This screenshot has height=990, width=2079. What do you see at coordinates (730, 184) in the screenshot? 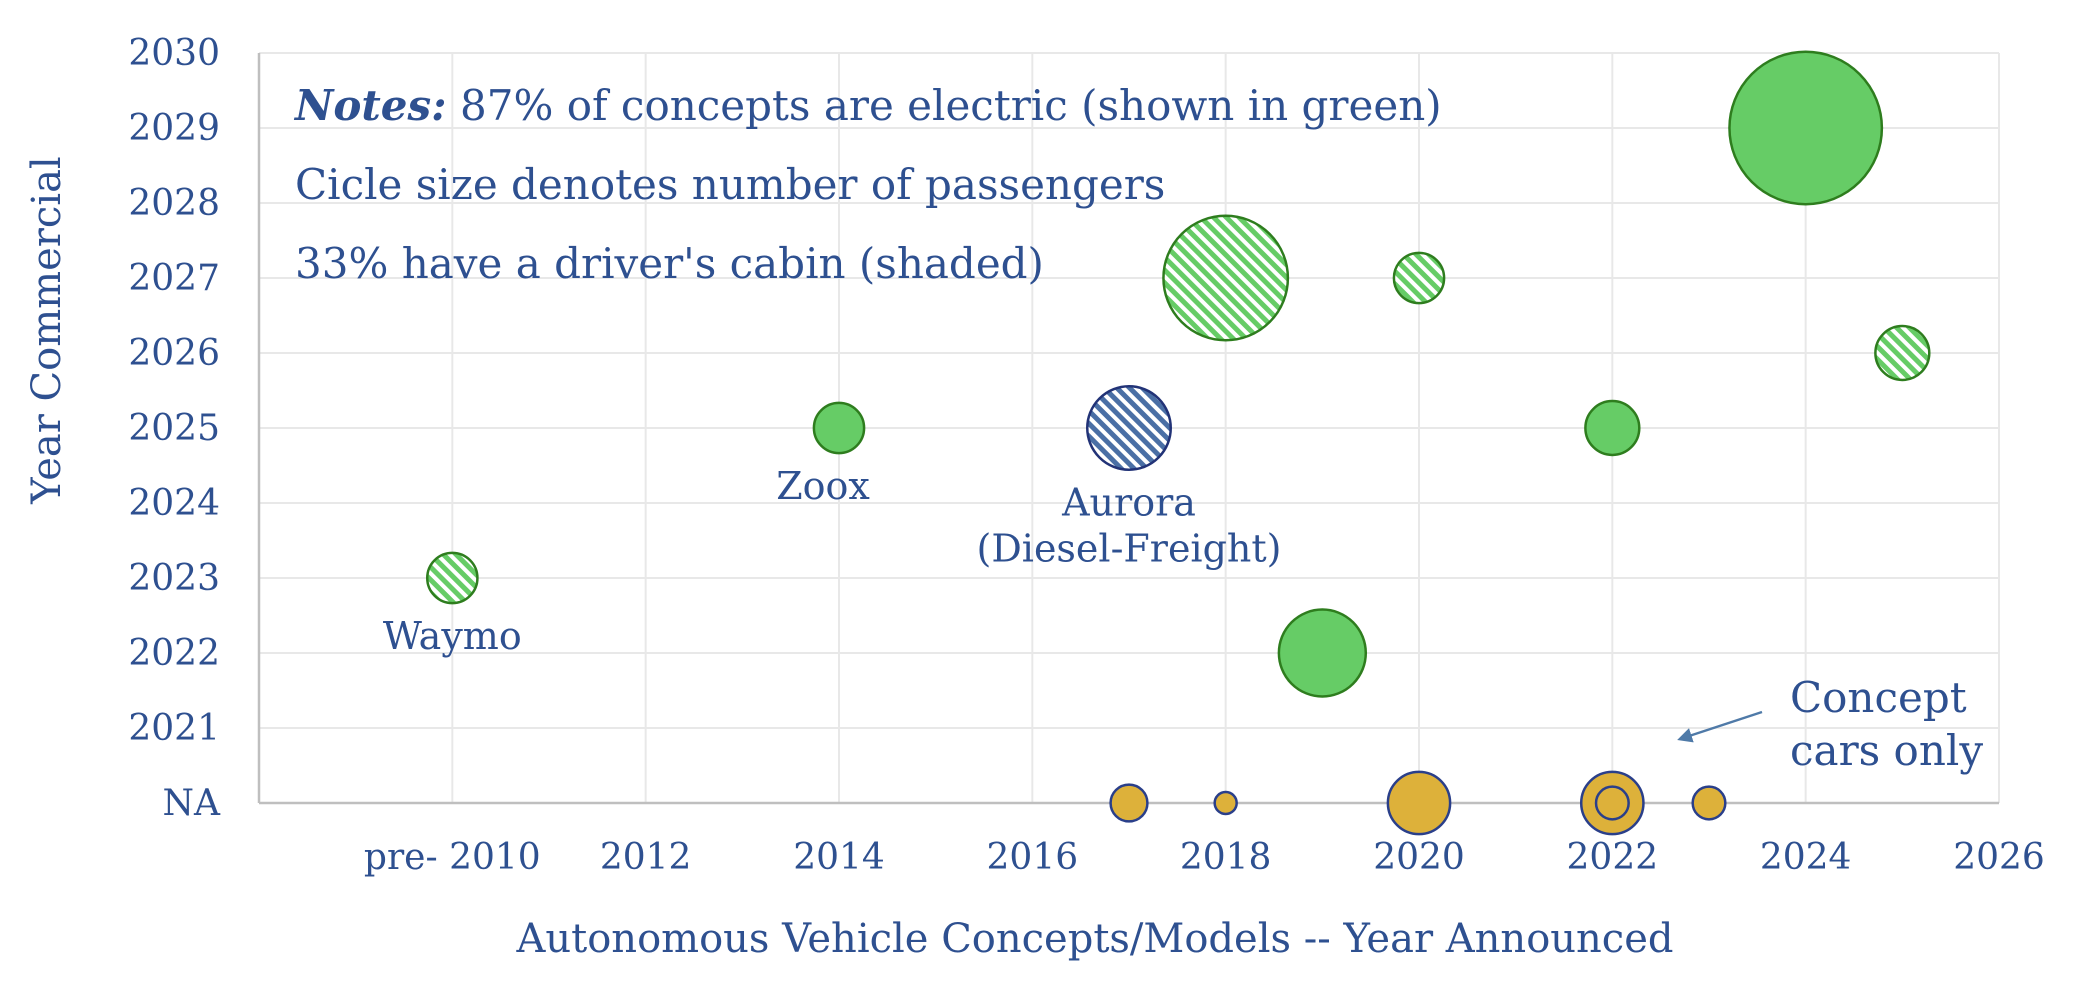
I see `notes-line-2: Cicle size denotes number of passengers` at bounding box center [730, 184].